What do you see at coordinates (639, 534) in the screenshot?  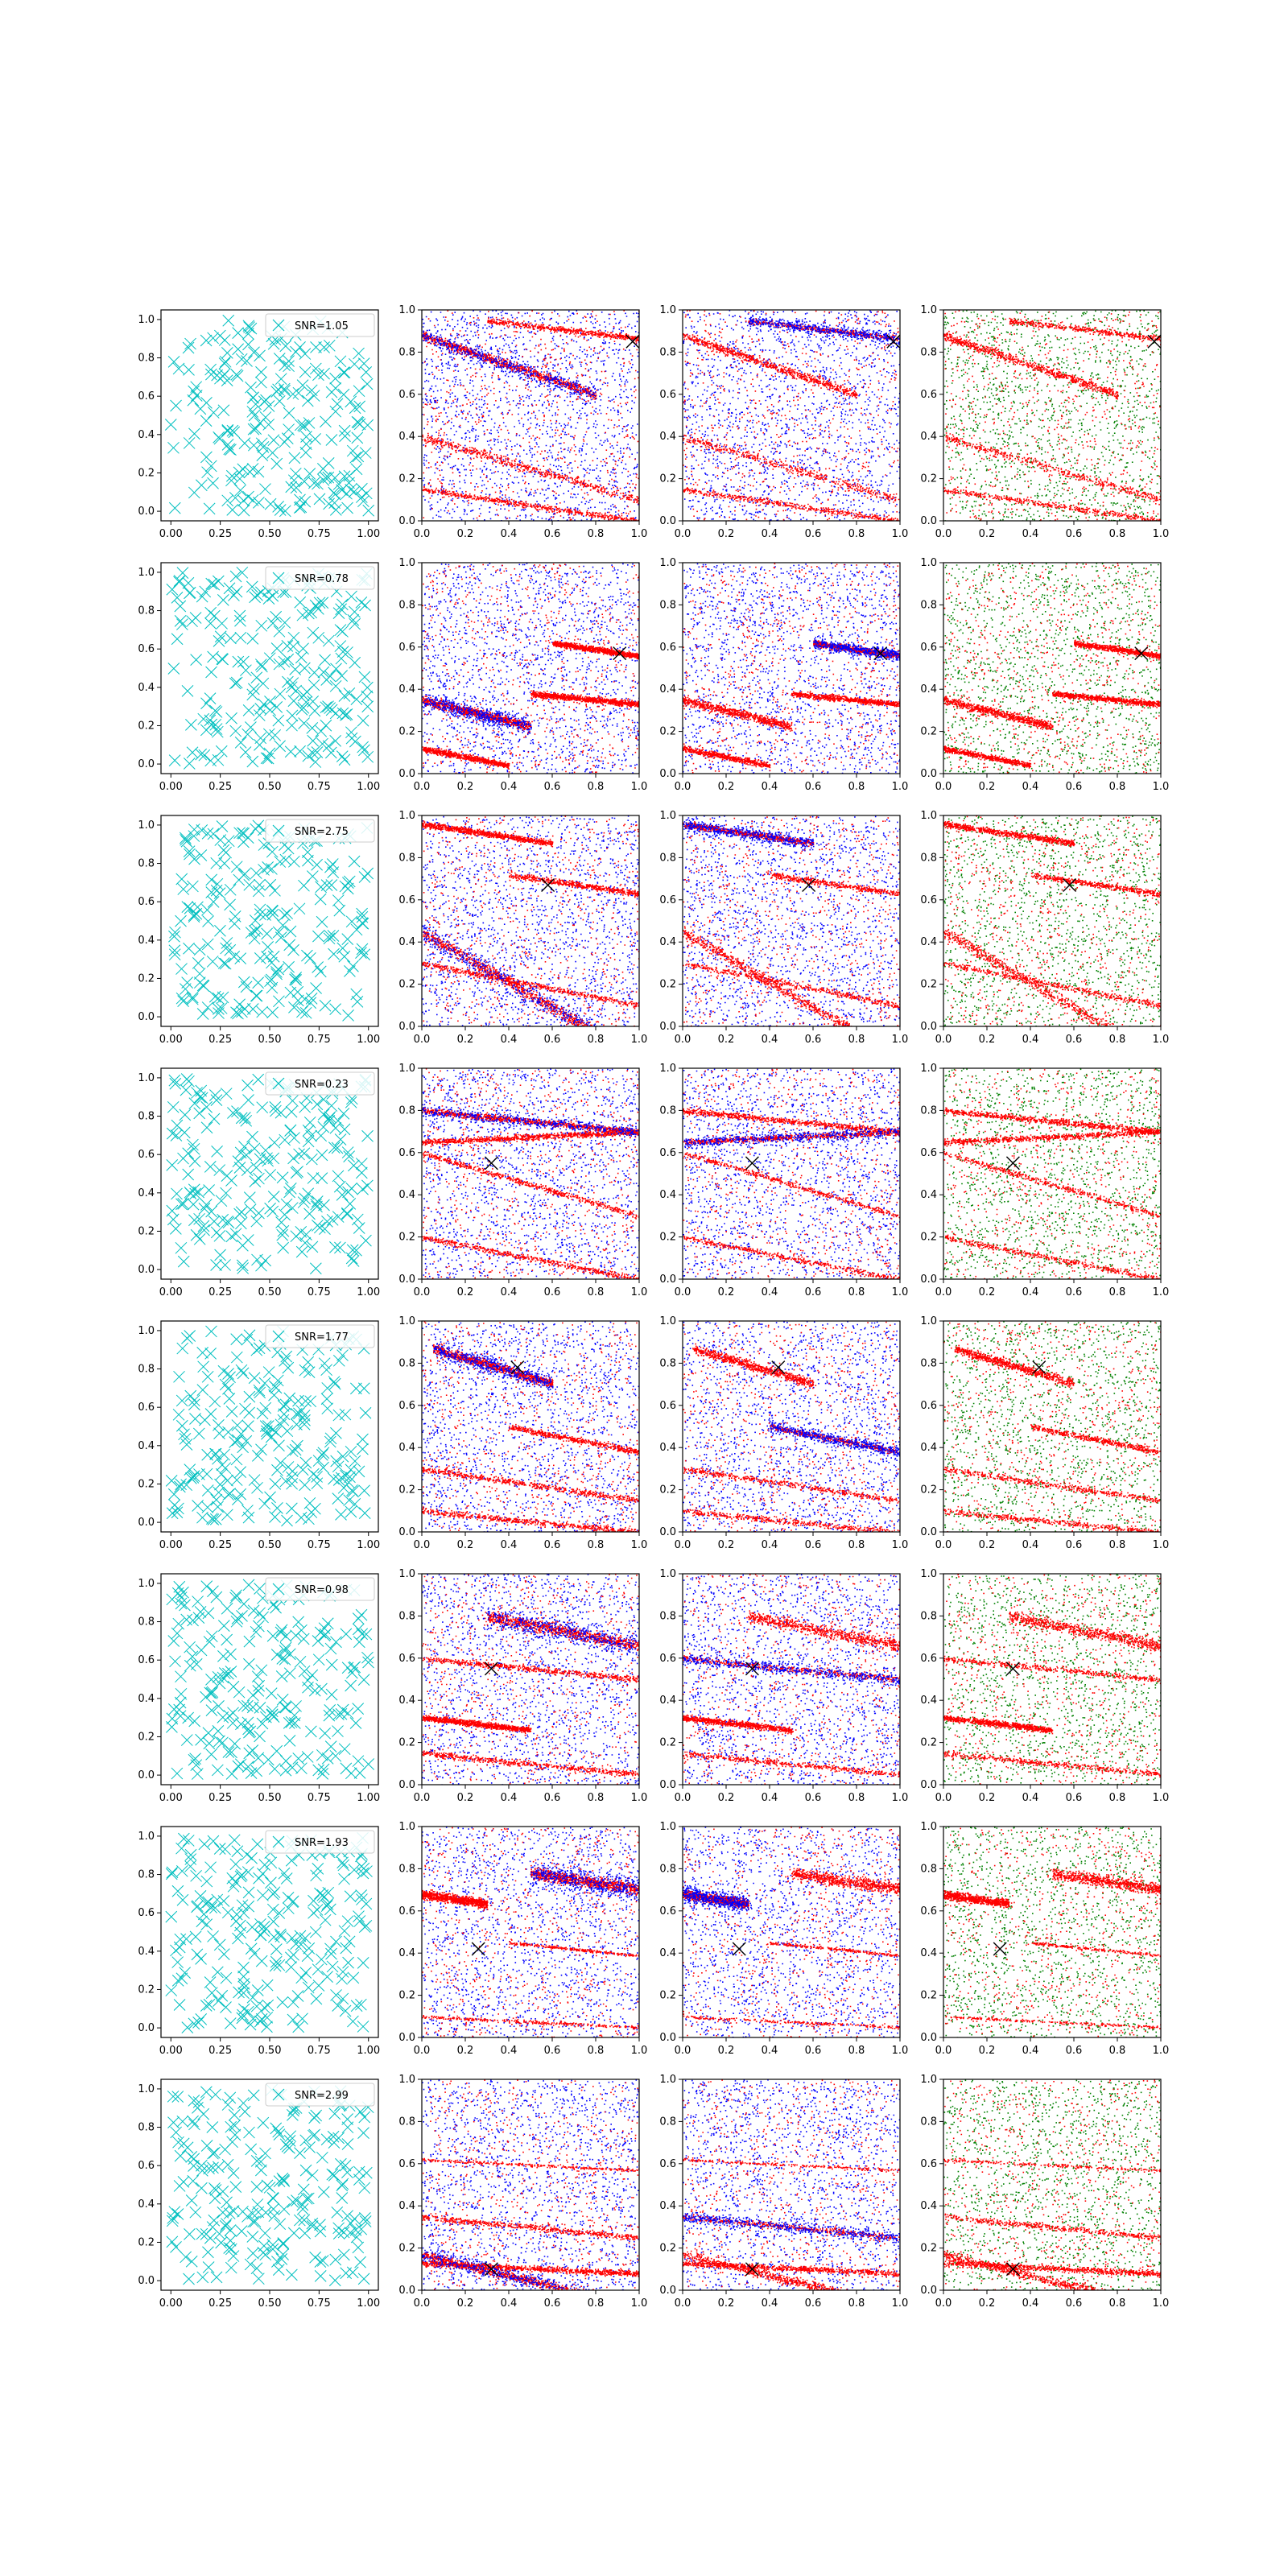 I see `x-tick-label: 1.0` at bounding box center [639, 534].